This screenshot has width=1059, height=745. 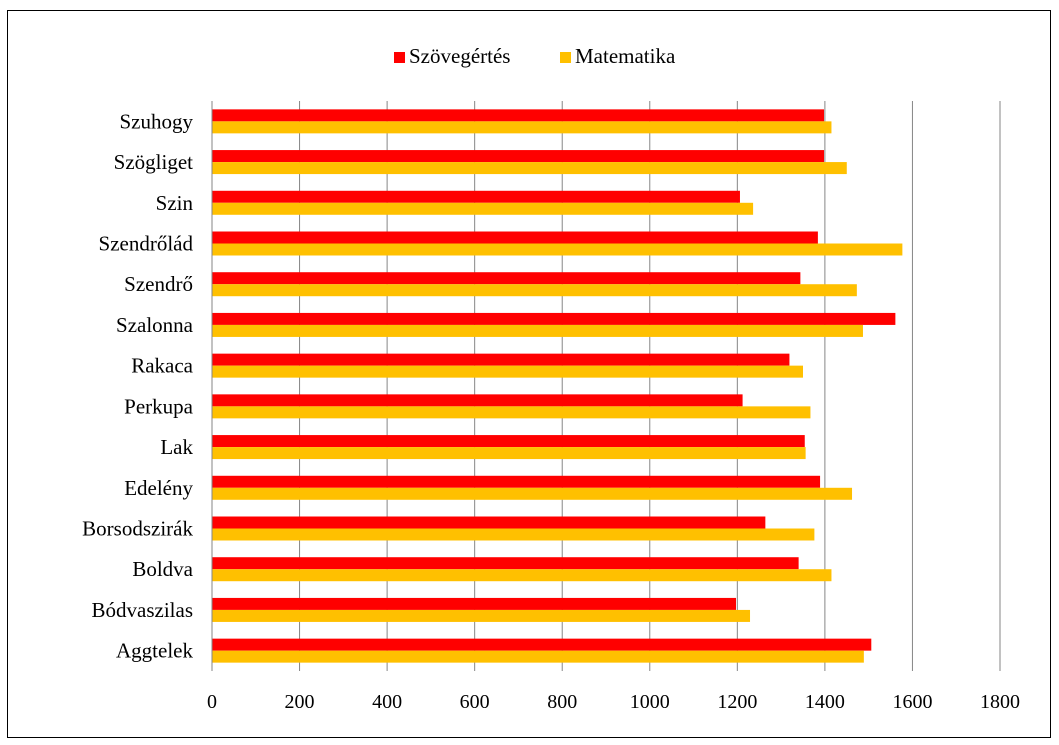 I want to click on bar-szendrolad-matematika, so click(x=557, y=249).